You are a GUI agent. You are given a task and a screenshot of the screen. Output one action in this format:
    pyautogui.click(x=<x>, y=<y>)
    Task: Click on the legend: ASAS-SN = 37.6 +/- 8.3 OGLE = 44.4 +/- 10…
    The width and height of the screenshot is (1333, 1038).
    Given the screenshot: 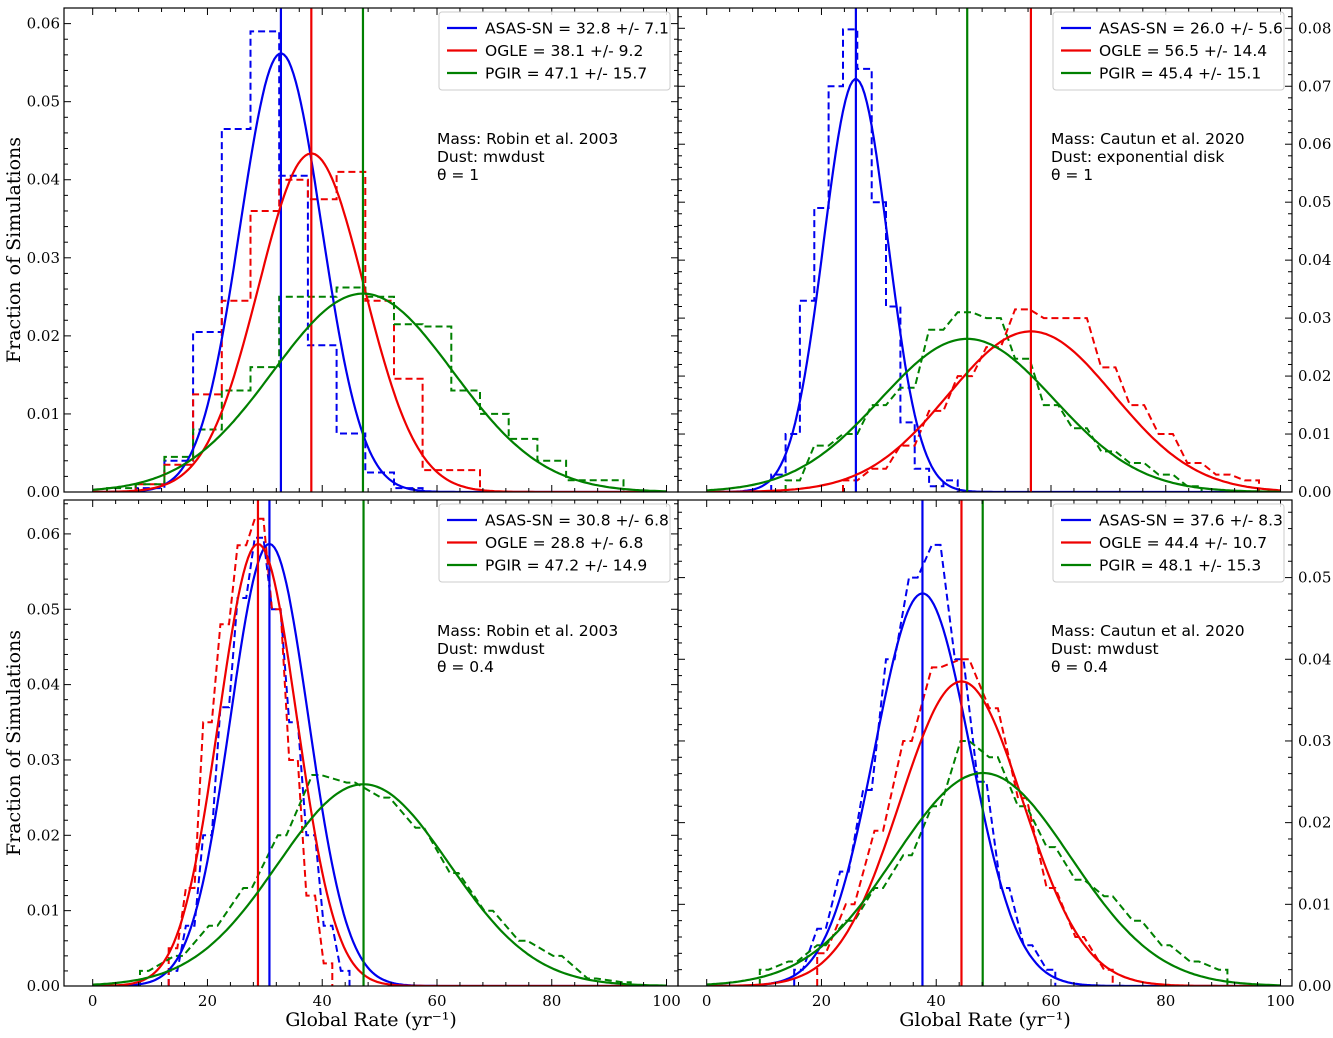 What is the action you would take?
    pyautogui.click(x=1168, y=543)
    